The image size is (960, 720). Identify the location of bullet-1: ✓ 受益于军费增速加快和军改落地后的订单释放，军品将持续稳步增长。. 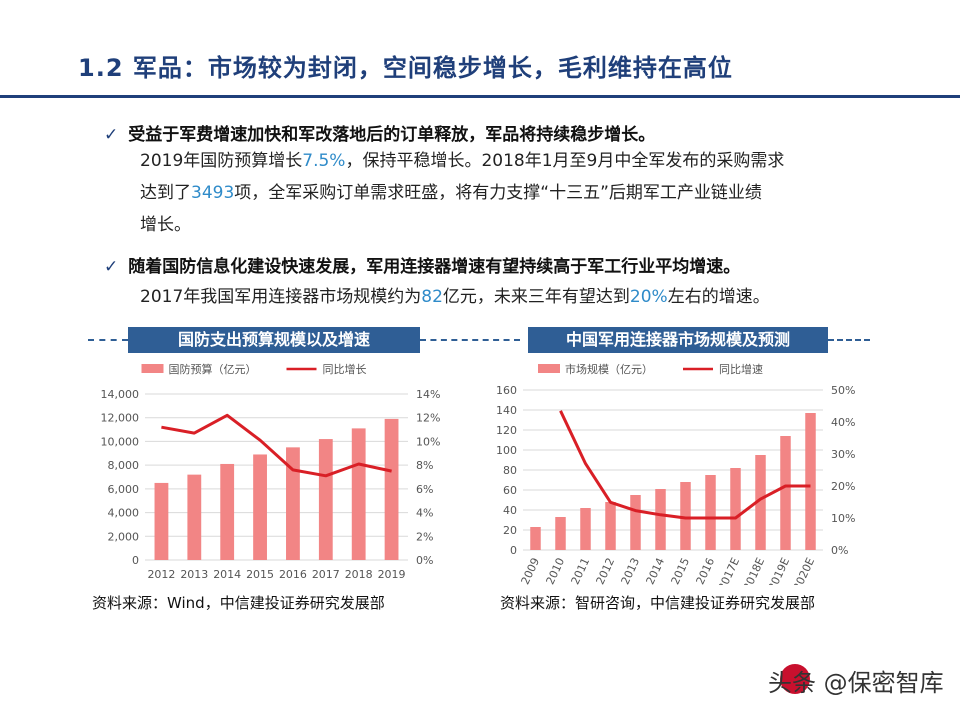
(379, 132).